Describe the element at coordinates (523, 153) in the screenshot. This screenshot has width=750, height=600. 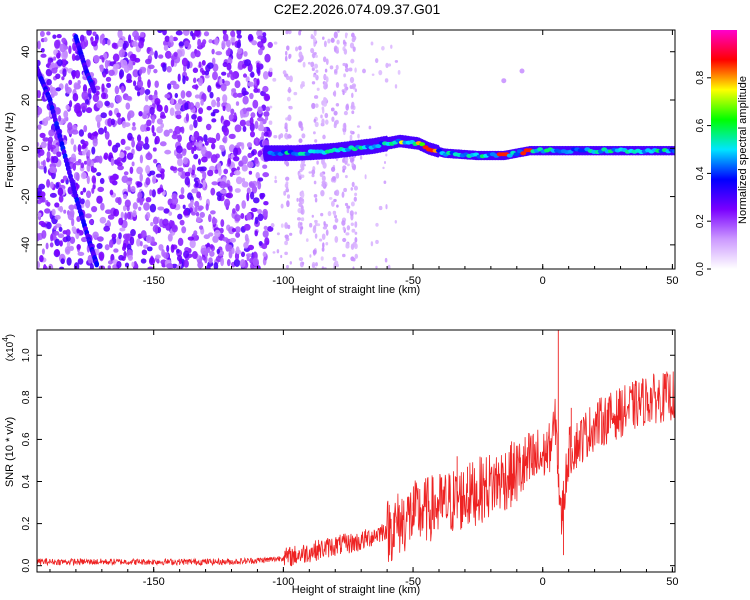
I see `carrier-core` at that location.